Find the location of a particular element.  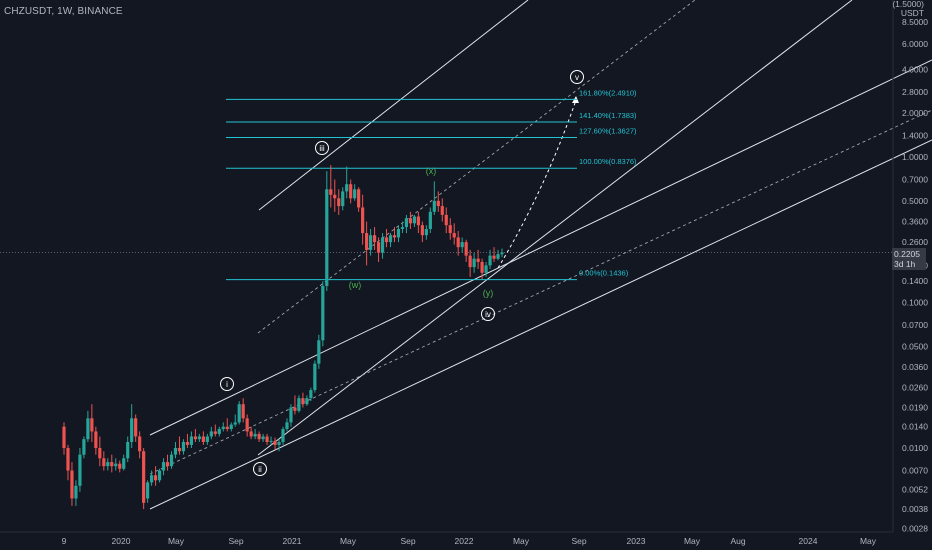

wave-label-text: ii is located at coordinates (260, 469).